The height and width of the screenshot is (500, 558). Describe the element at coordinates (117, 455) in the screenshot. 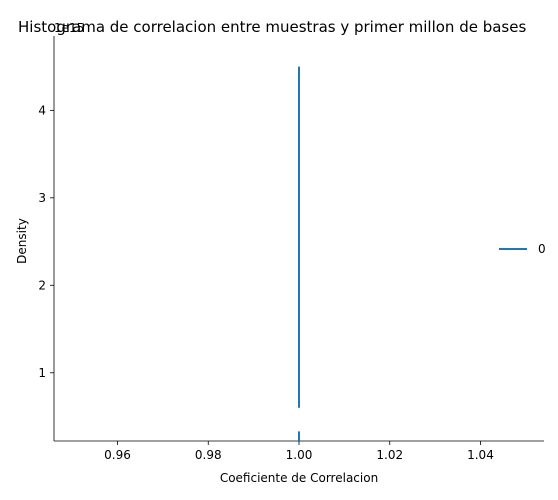

I see `x-tick-label: 0.96` at that location.